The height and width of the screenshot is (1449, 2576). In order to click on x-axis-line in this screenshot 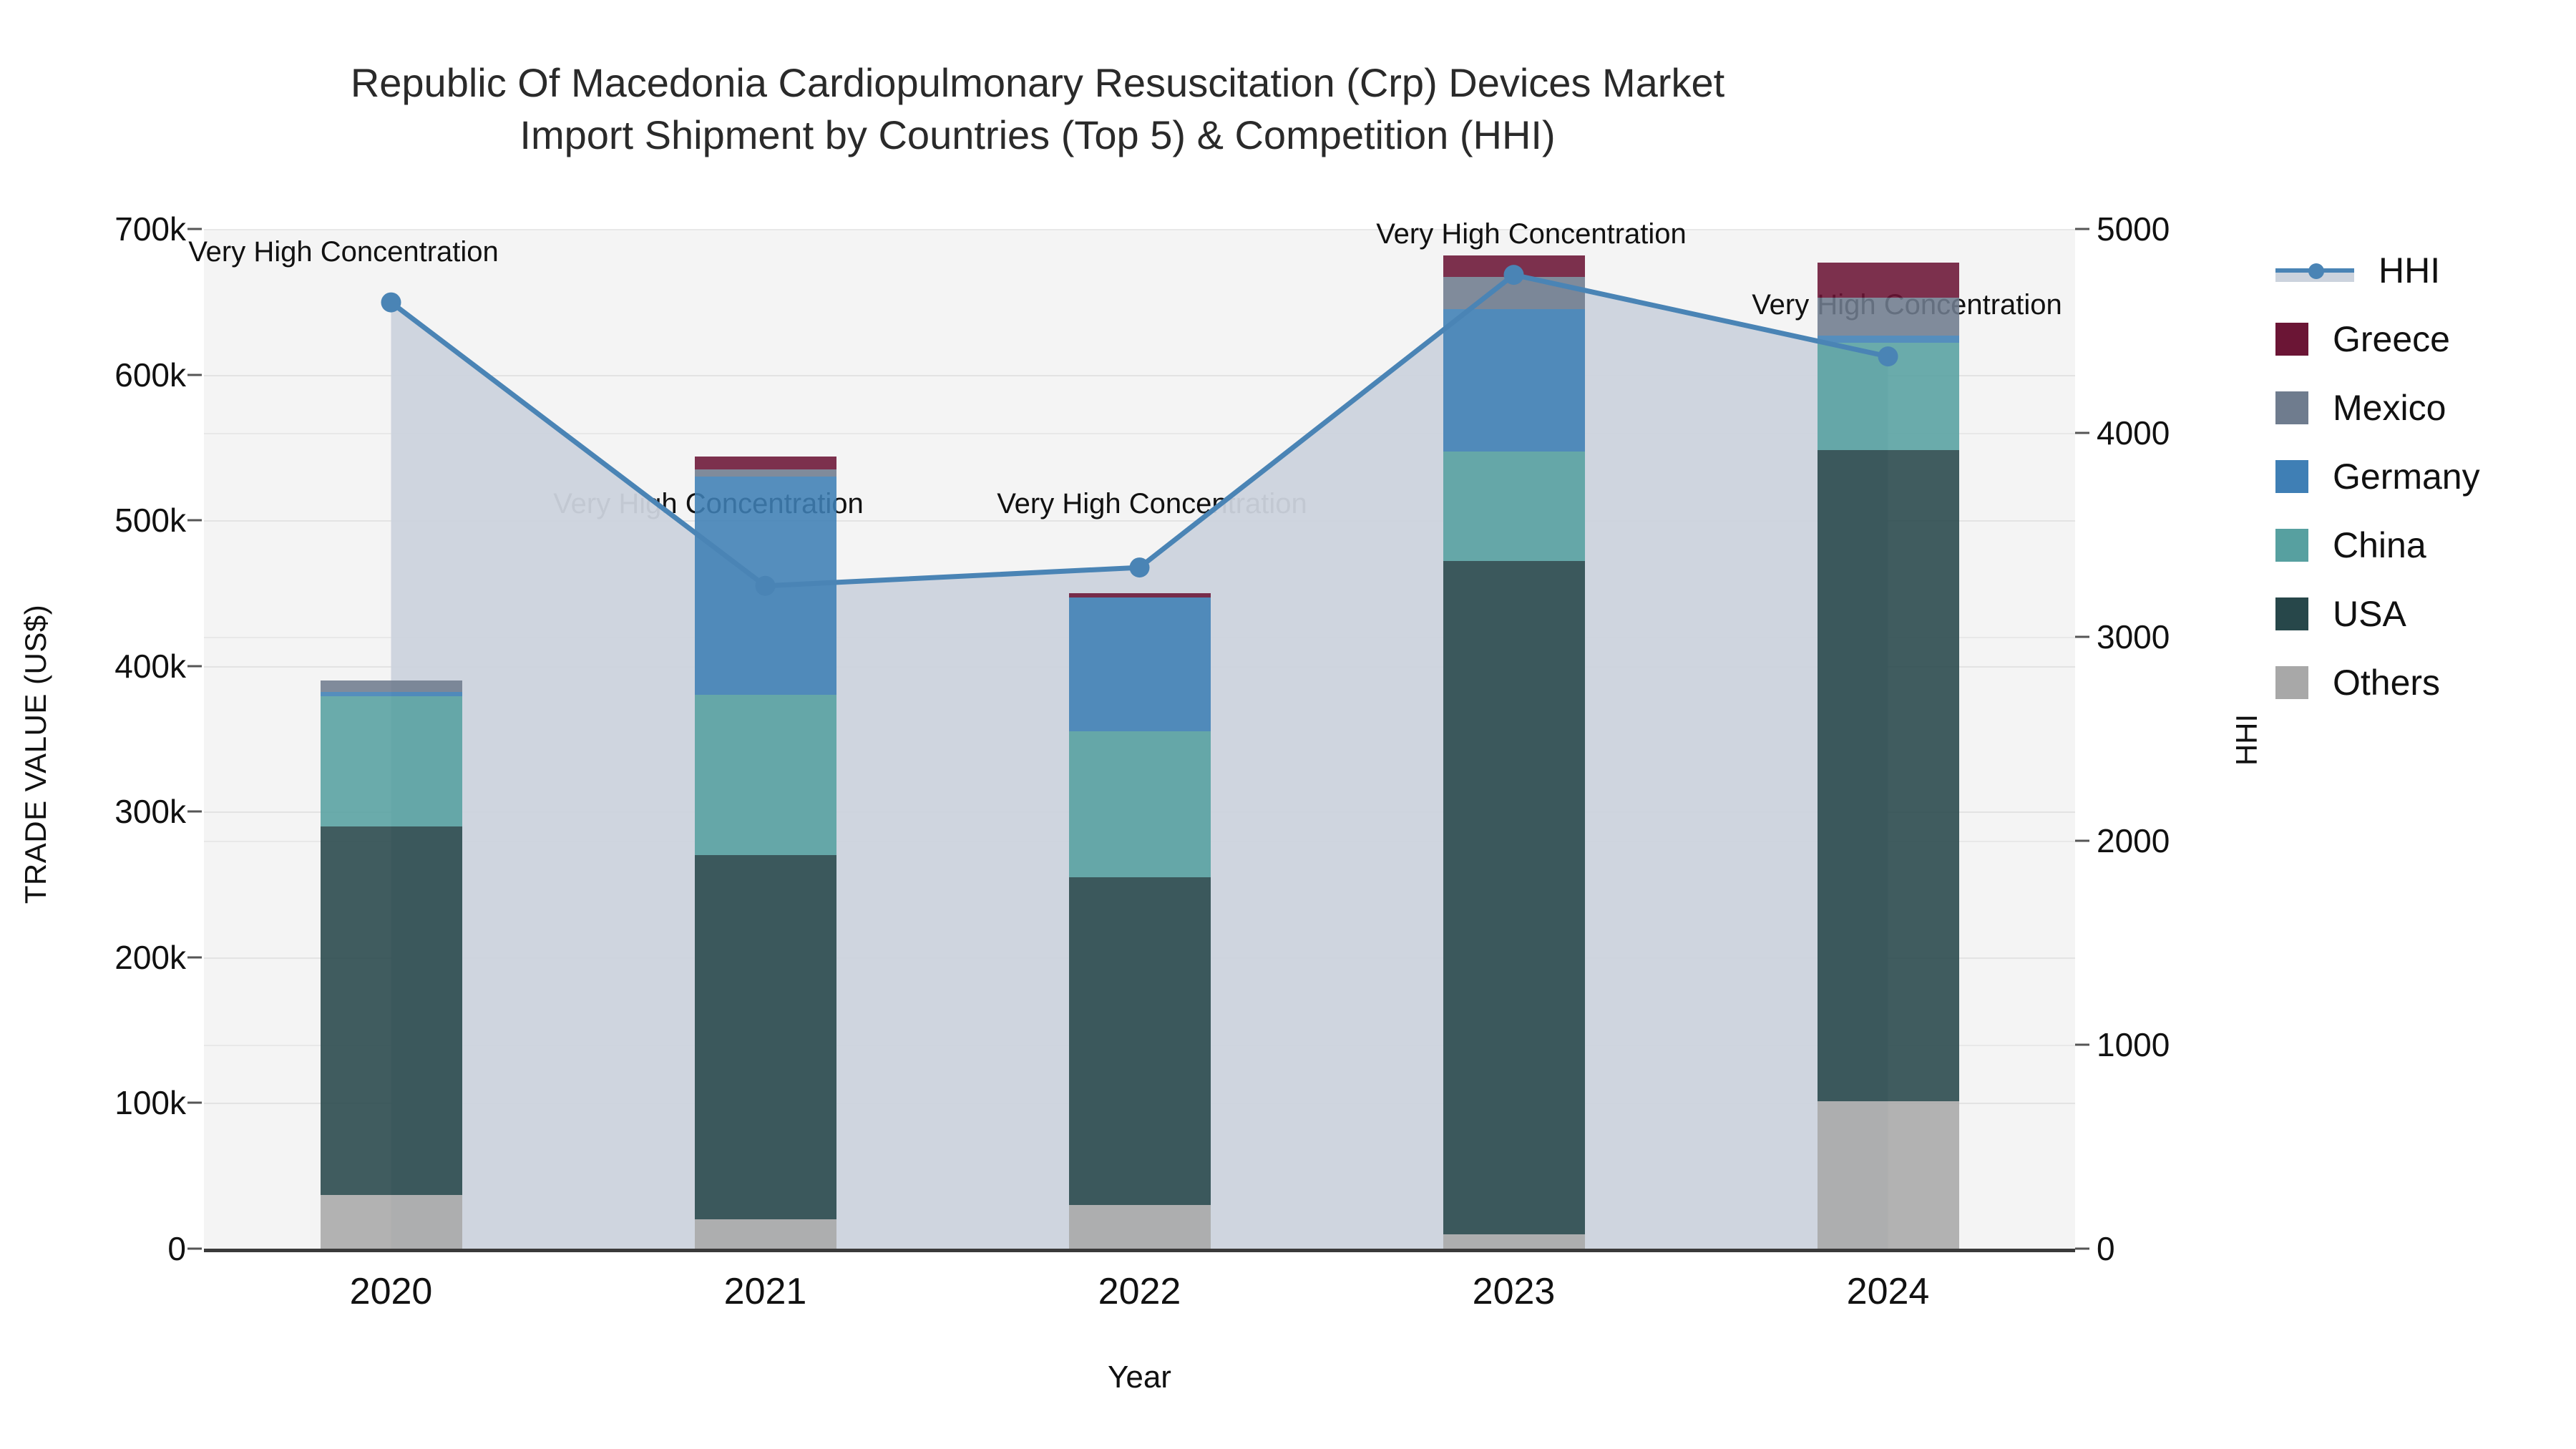, I will do `click(1139, 1250)`.